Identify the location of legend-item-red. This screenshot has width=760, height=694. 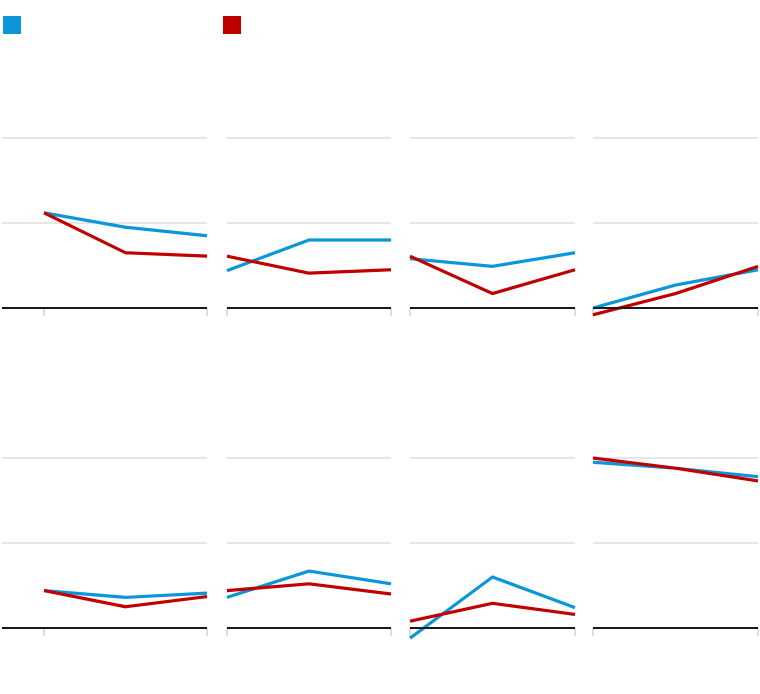
(236, 25).